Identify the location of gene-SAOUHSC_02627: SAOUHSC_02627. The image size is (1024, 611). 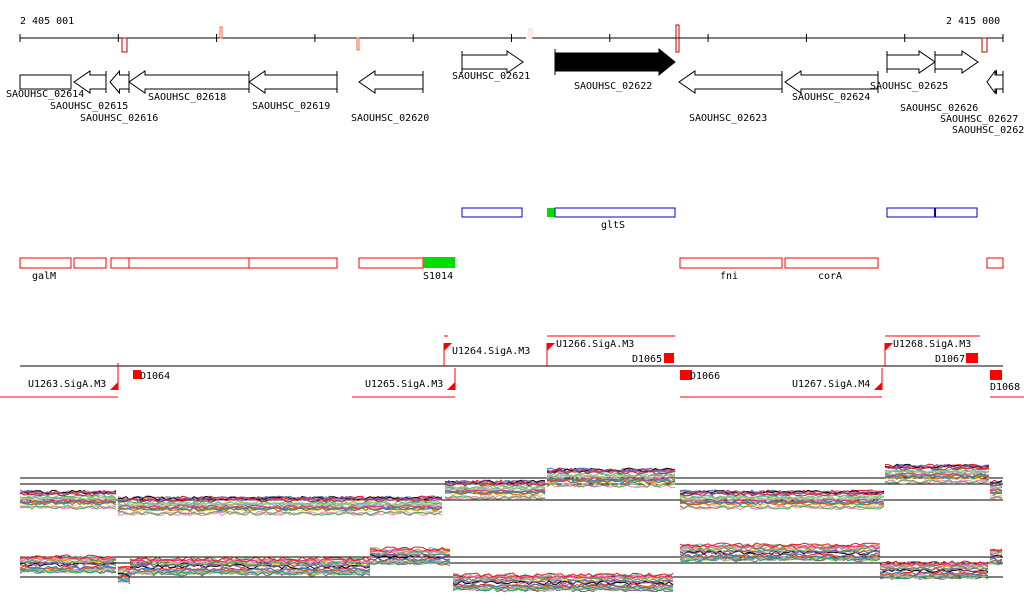
(979, 97).